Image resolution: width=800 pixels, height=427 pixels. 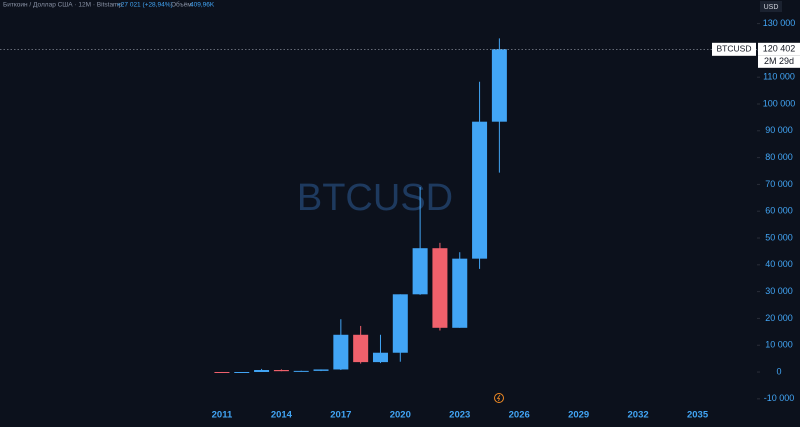 What do you see at coordinates (698, 415) in the screenshot?
I see `x-tick-label: 2035` at bounding box center [698, 415].